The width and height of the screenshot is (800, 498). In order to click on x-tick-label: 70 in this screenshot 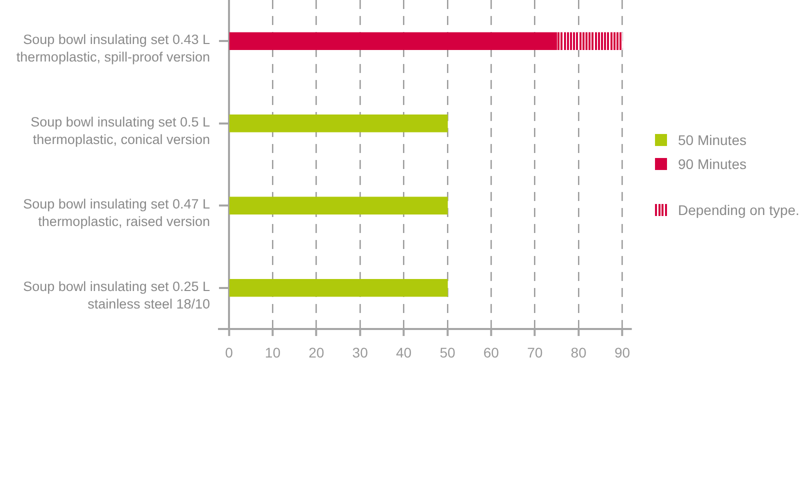, I will do `click(535, 352)`.